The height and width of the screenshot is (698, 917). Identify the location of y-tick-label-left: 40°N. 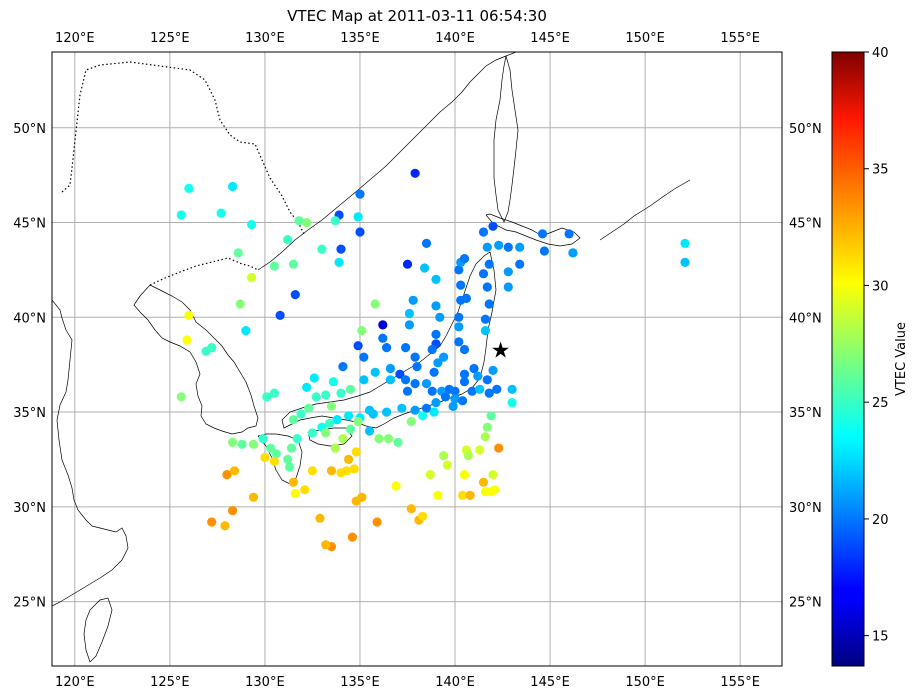
(29, 318).